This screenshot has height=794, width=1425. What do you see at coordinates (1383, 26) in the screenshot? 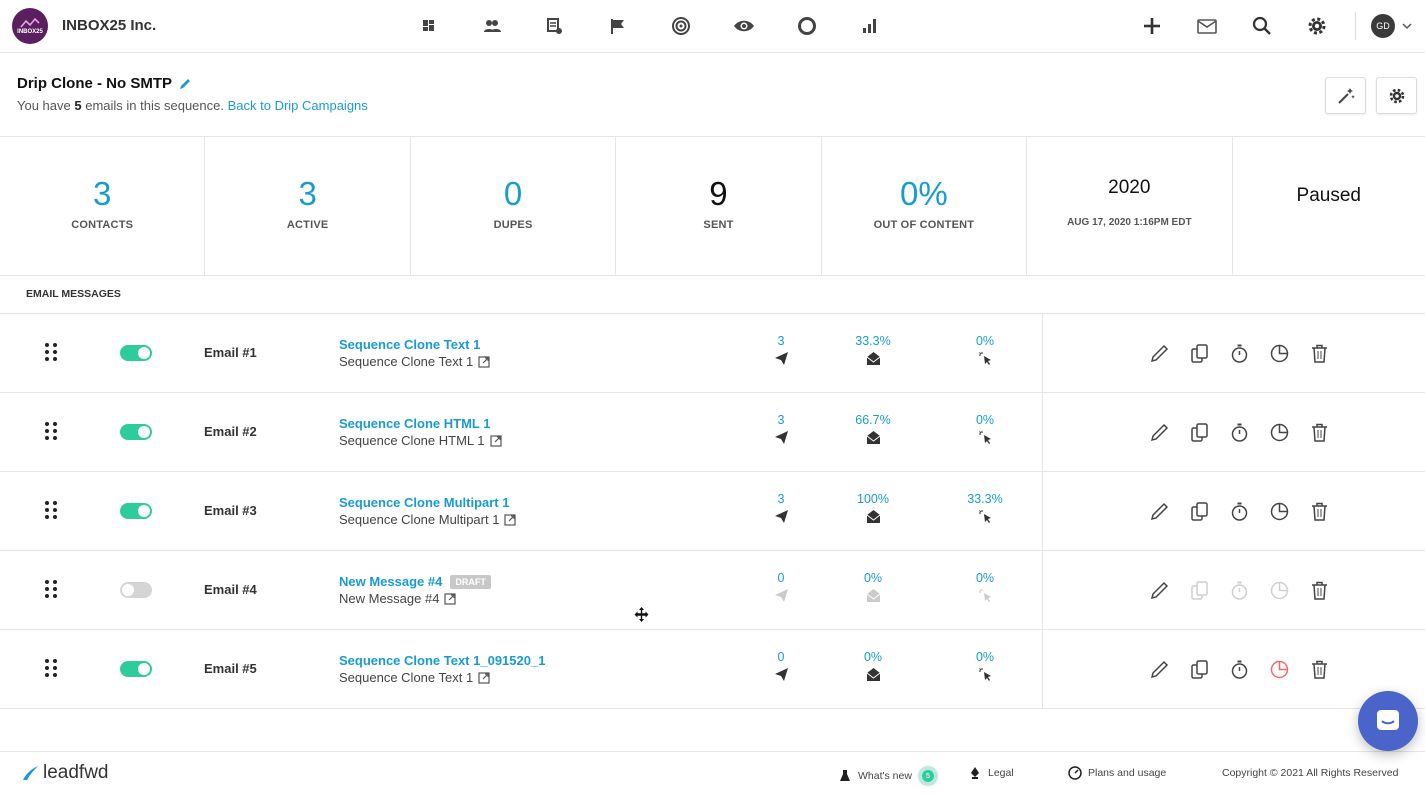
I see `user-avatar: GD` at bounding box center [1383, 26].